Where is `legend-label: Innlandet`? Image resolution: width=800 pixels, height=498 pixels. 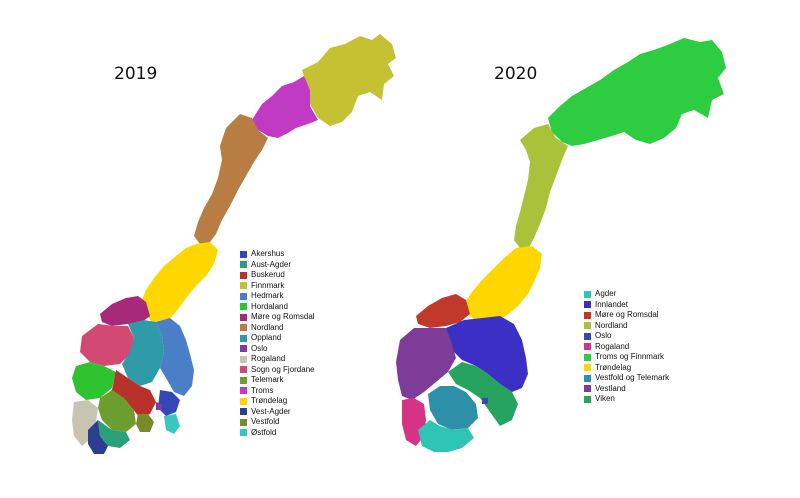
legend-label: Innlandet is located at coordinates (611, 304).